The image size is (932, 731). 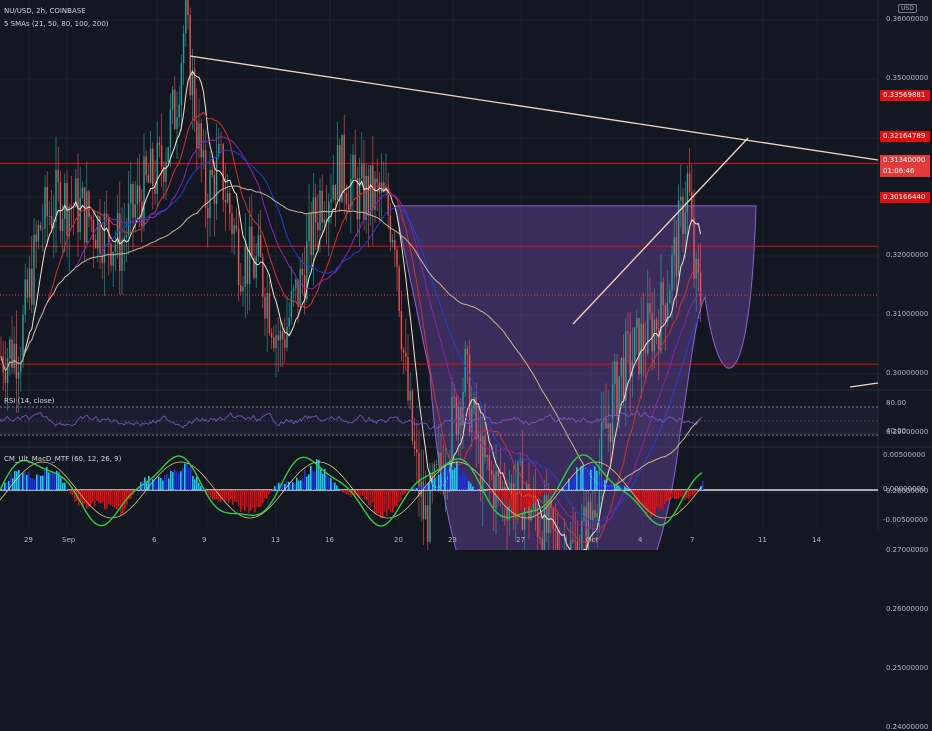 I want to click on macd-legend: CM_Ult_MacD_MTF (60, 12, 26, 9), so click(x=62, y=459).